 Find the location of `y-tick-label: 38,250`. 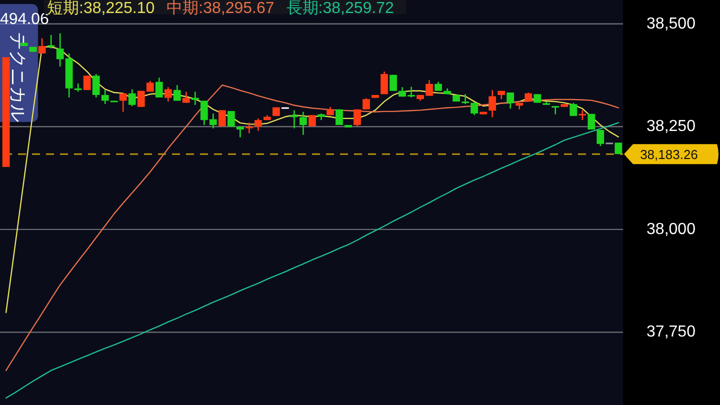

y-tick-label: 38,250 is located at coordinates (671, 127).